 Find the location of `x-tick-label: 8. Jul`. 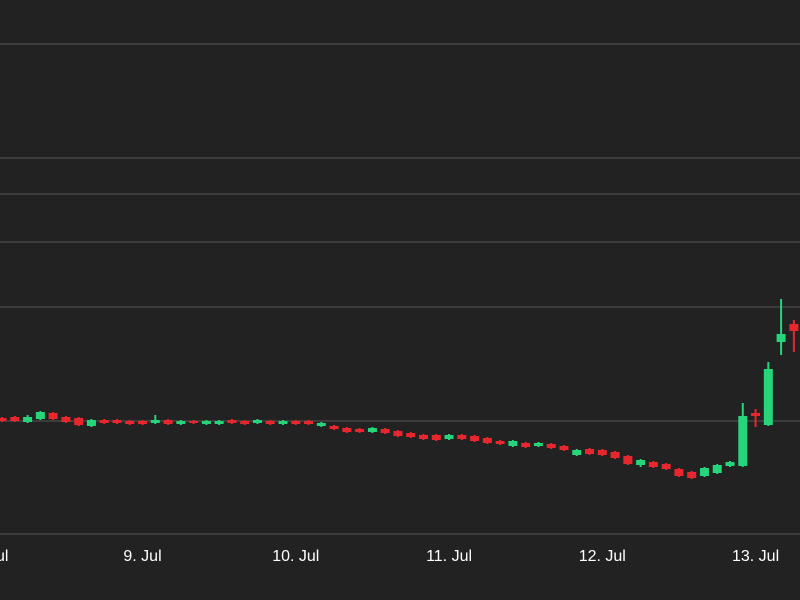

x-tick-label: 8. Jul is located at coordinates (4, 556).